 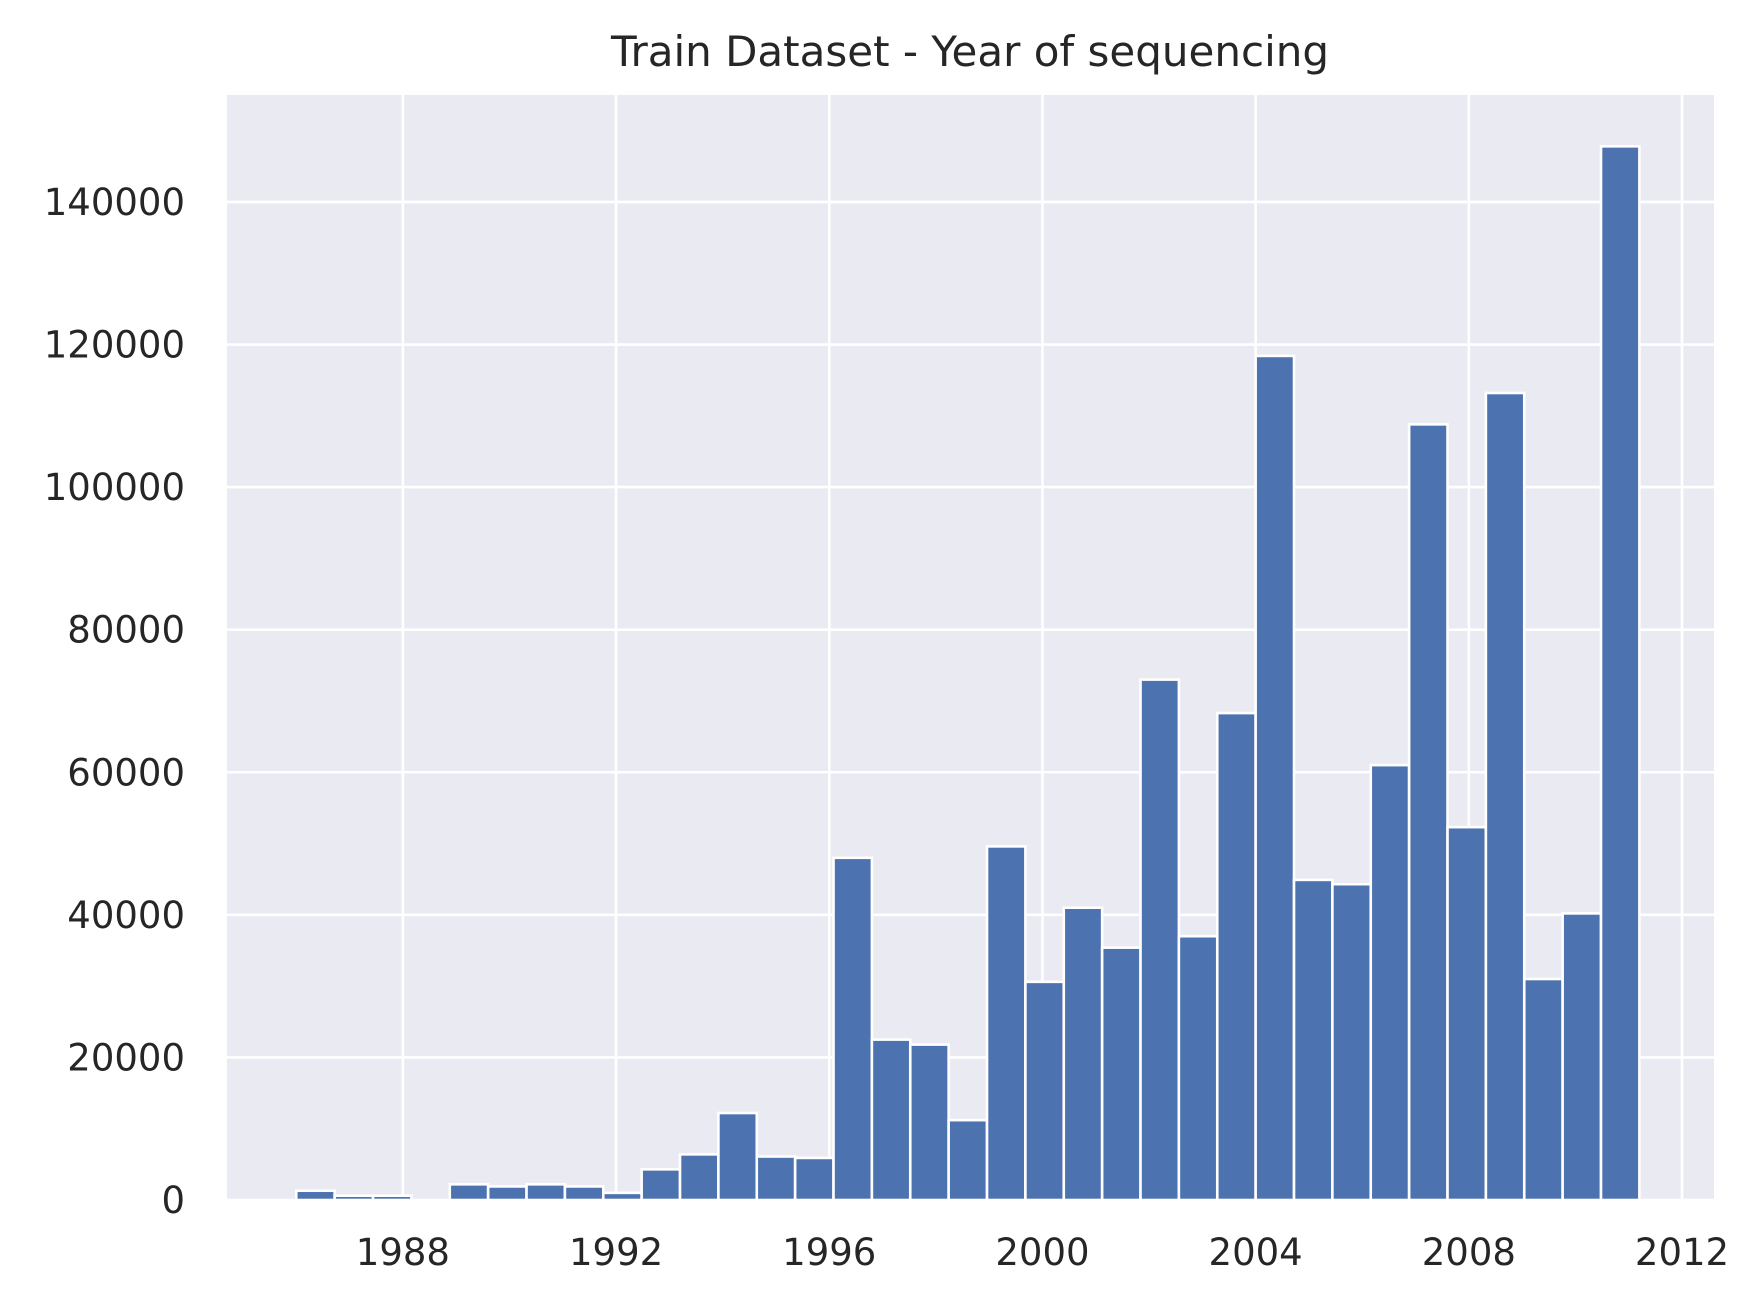 I want to click on x-tick-label-4: 2004, so click(x=1256, y=1252).